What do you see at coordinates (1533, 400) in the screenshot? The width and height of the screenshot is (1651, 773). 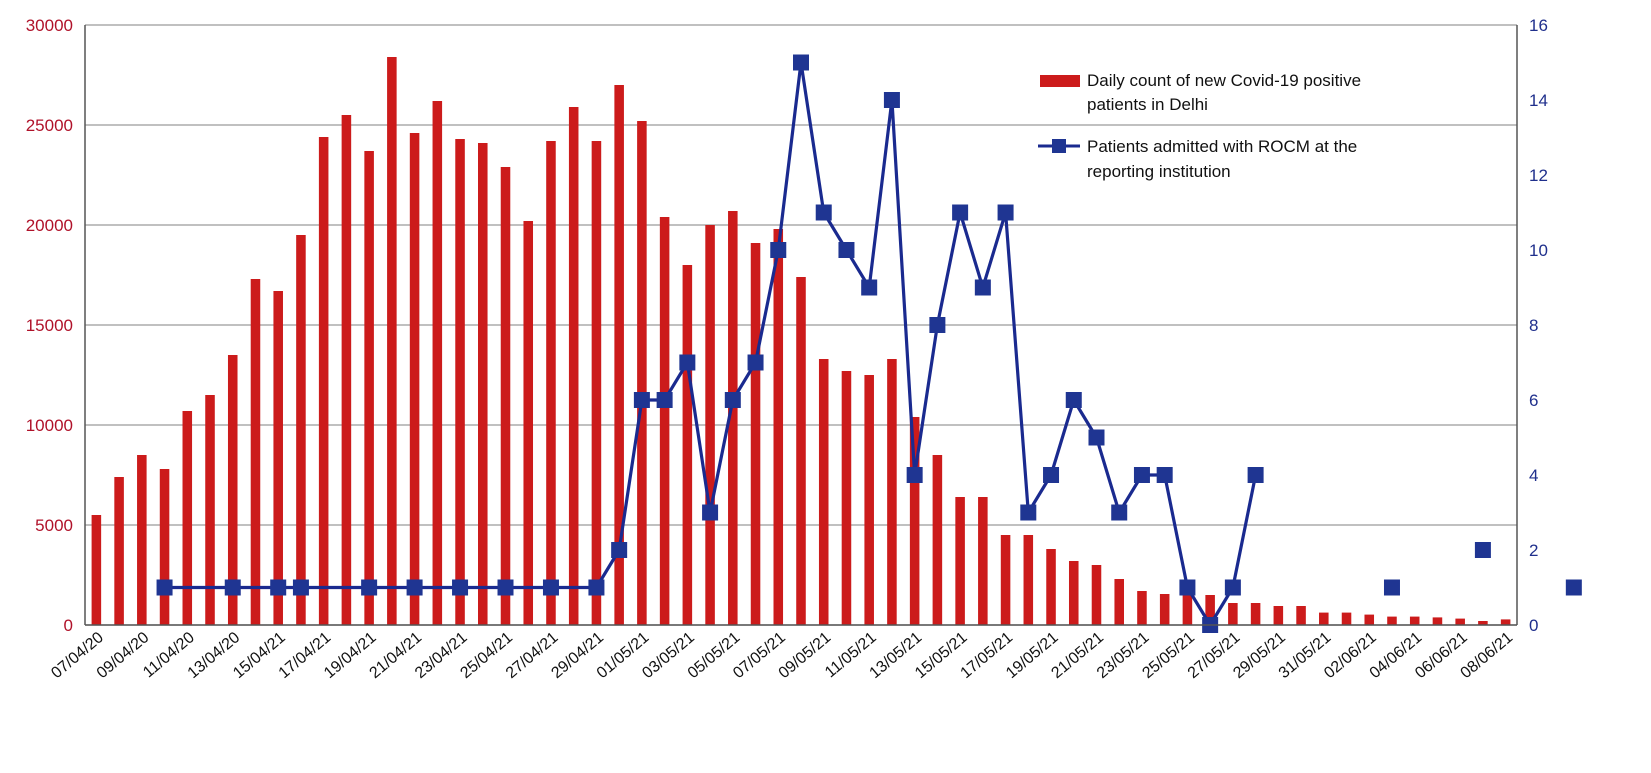 I see `y2-tick-label: 6` at bounding box center [1533, 400].